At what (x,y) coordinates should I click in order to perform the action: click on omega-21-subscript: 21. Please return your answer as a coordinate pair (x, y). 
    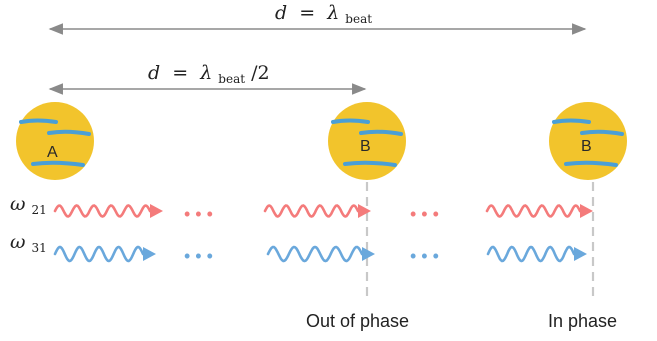
    Looking at the image, I should click on (39, 210).